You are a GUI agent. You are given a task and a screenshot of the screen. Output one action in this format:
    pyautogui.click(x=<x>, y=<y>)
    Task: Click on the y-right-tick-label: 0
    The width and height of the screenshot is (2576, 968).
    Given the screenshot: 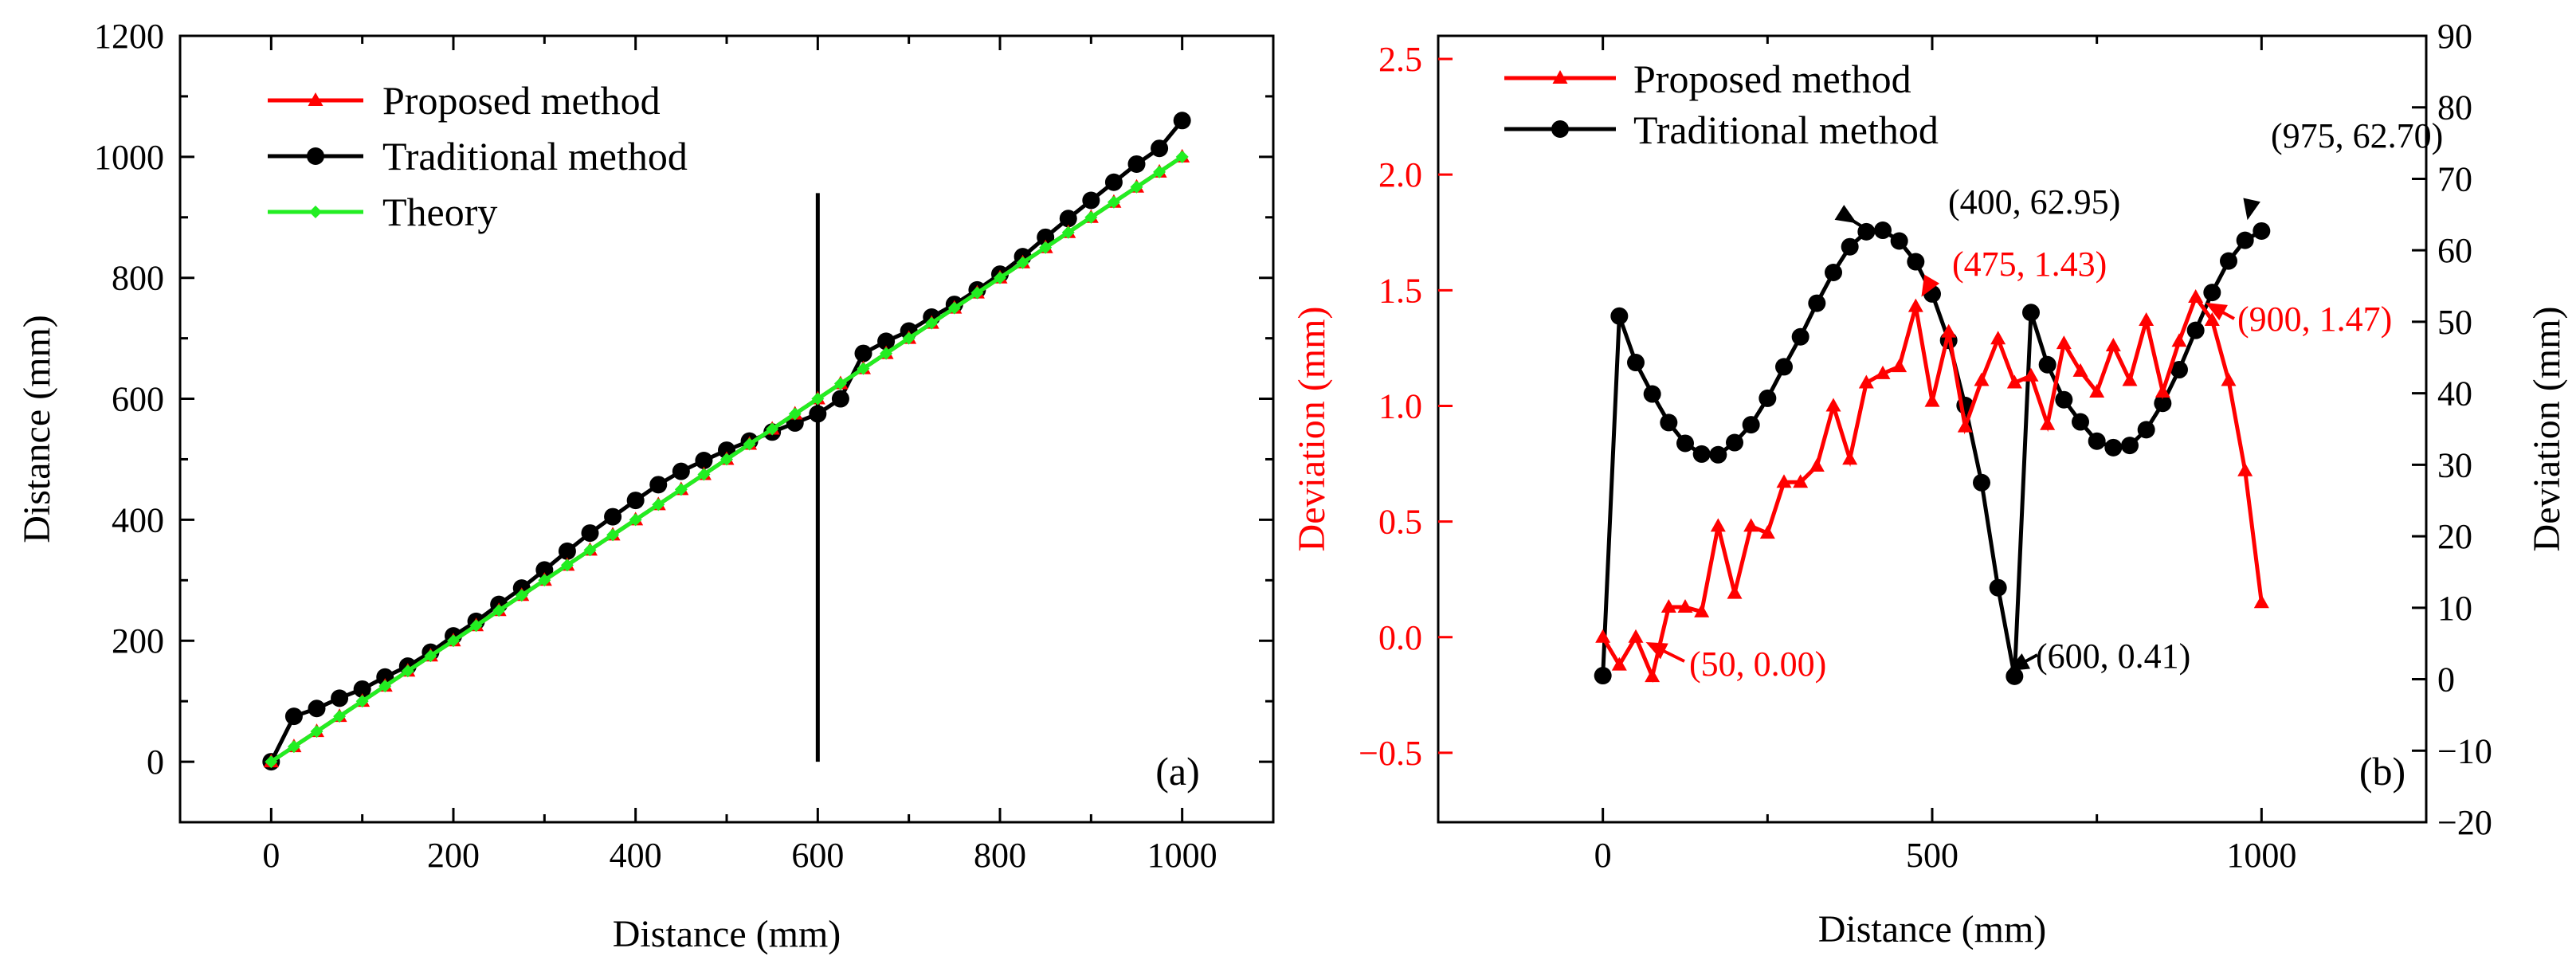 What is the action you would take?
    pyautogui.click(x=2446, y=680)
    